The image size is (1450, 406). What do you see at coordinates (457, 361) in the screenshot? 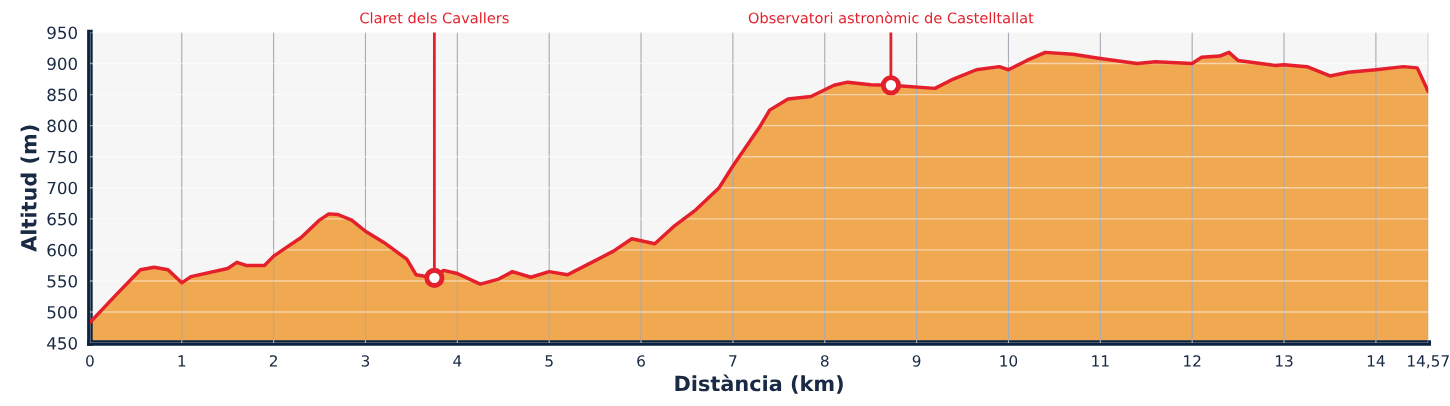
I see `x-tick-label: 4` at bounding box center [457, 361].